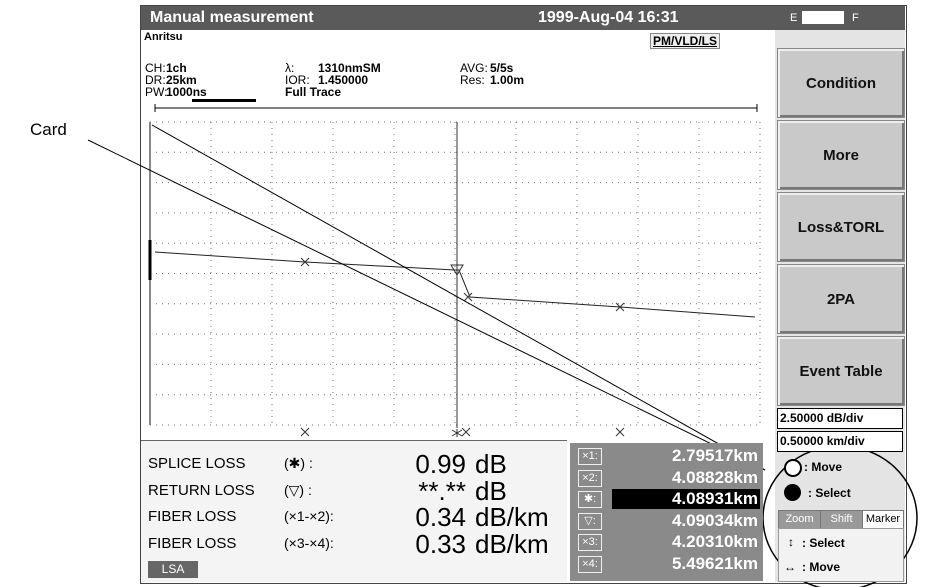 The width and height of the screenshot is (926, 587). Describe the element at coordinates (349, 68) in the screenshot. I see `field-value: 1310nmSM` at that location.